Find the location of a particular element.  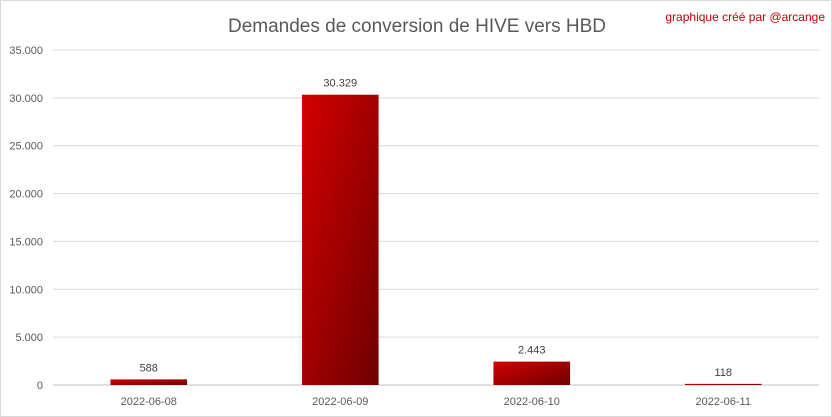

data-label: 30.329 is located at coordinates (340, 84).